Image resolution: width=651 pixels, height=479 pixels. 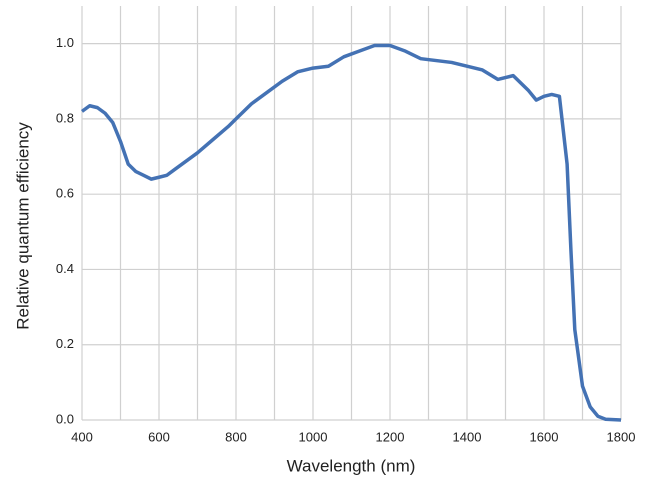 What do you see at coordinates (65, 117) in the screenshot?
I see `y-tick-label: 0.8` at bounding box center [65, 117].